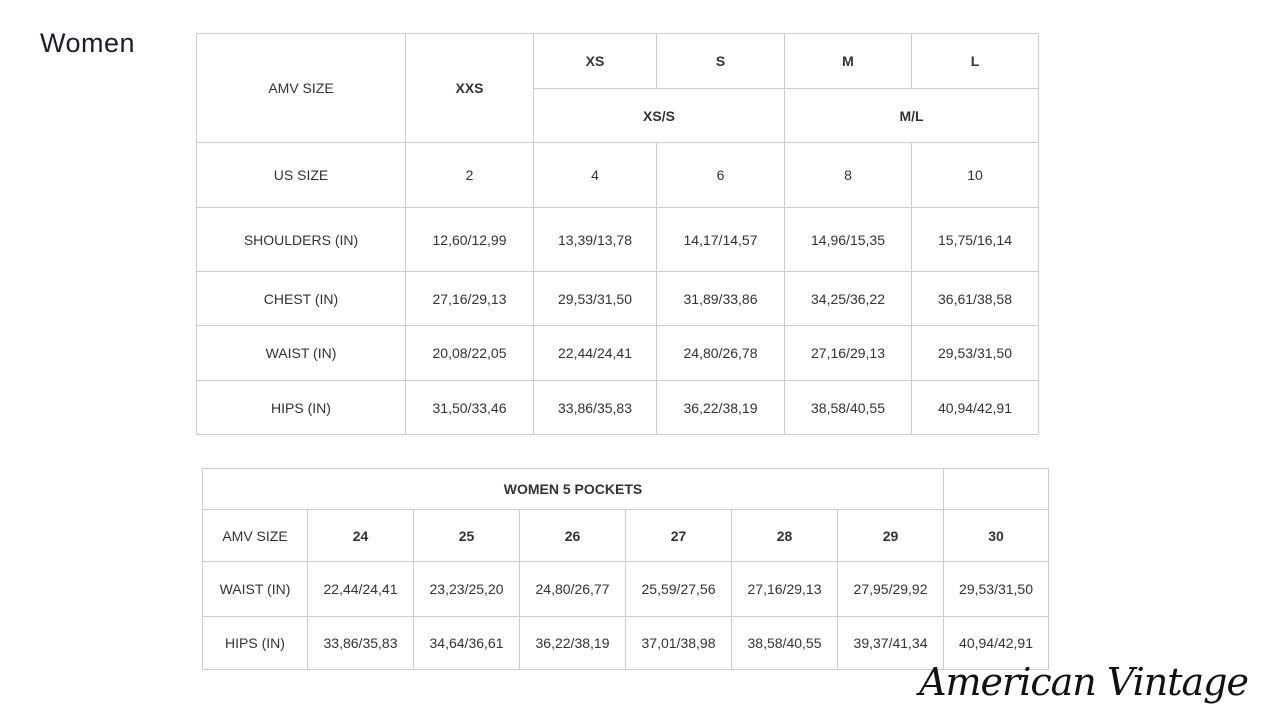  What do you see at coordinates (301, 175) in the screenshot?
I see `row-label-us-size: US SIZE` at bounding box center [301, 175].